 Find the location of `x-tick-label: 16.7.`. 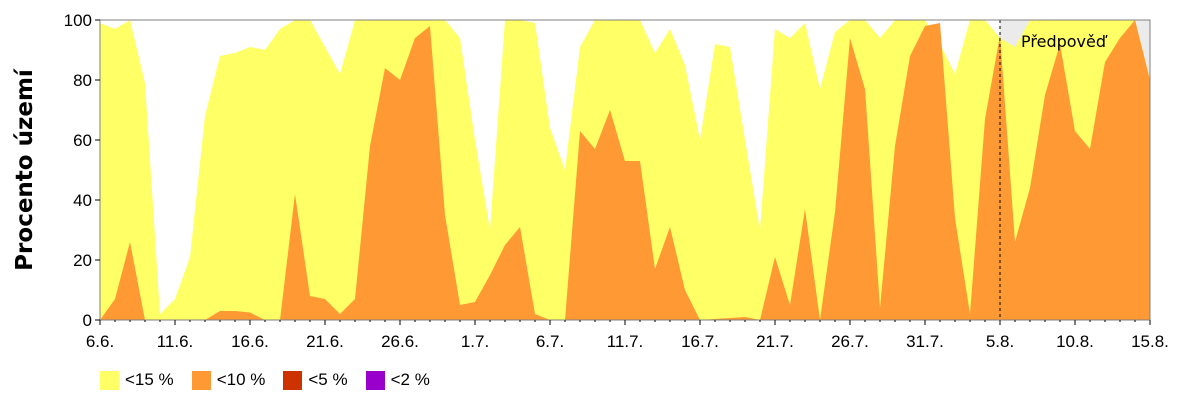

x-tick-label: 16.7. is located at coordinates (700, 341).